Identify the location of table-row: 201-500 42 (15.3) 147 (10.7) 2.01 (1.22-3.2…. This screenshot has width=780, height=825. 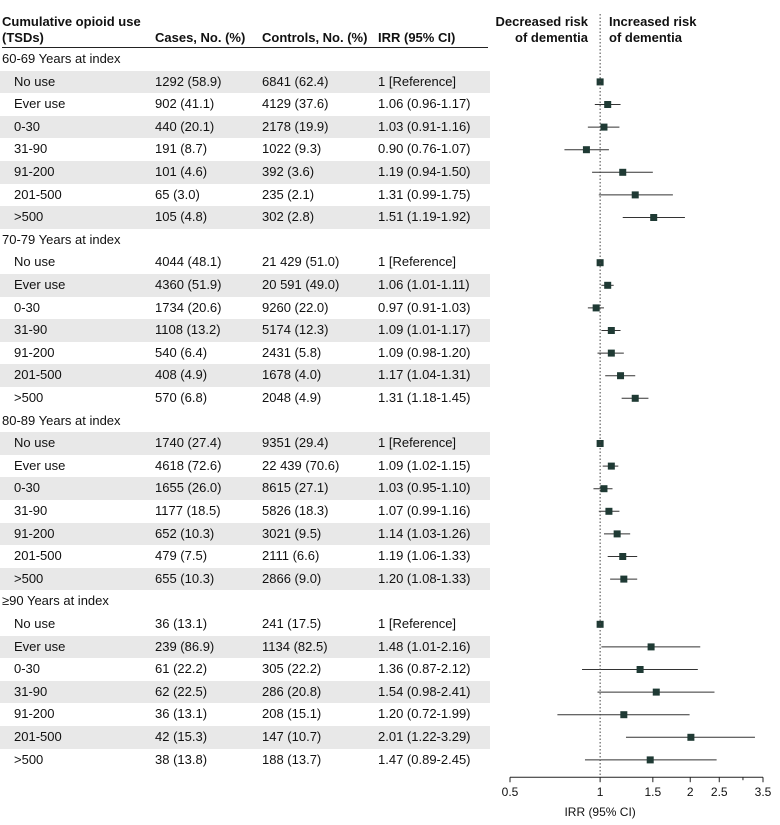
(245, 737).